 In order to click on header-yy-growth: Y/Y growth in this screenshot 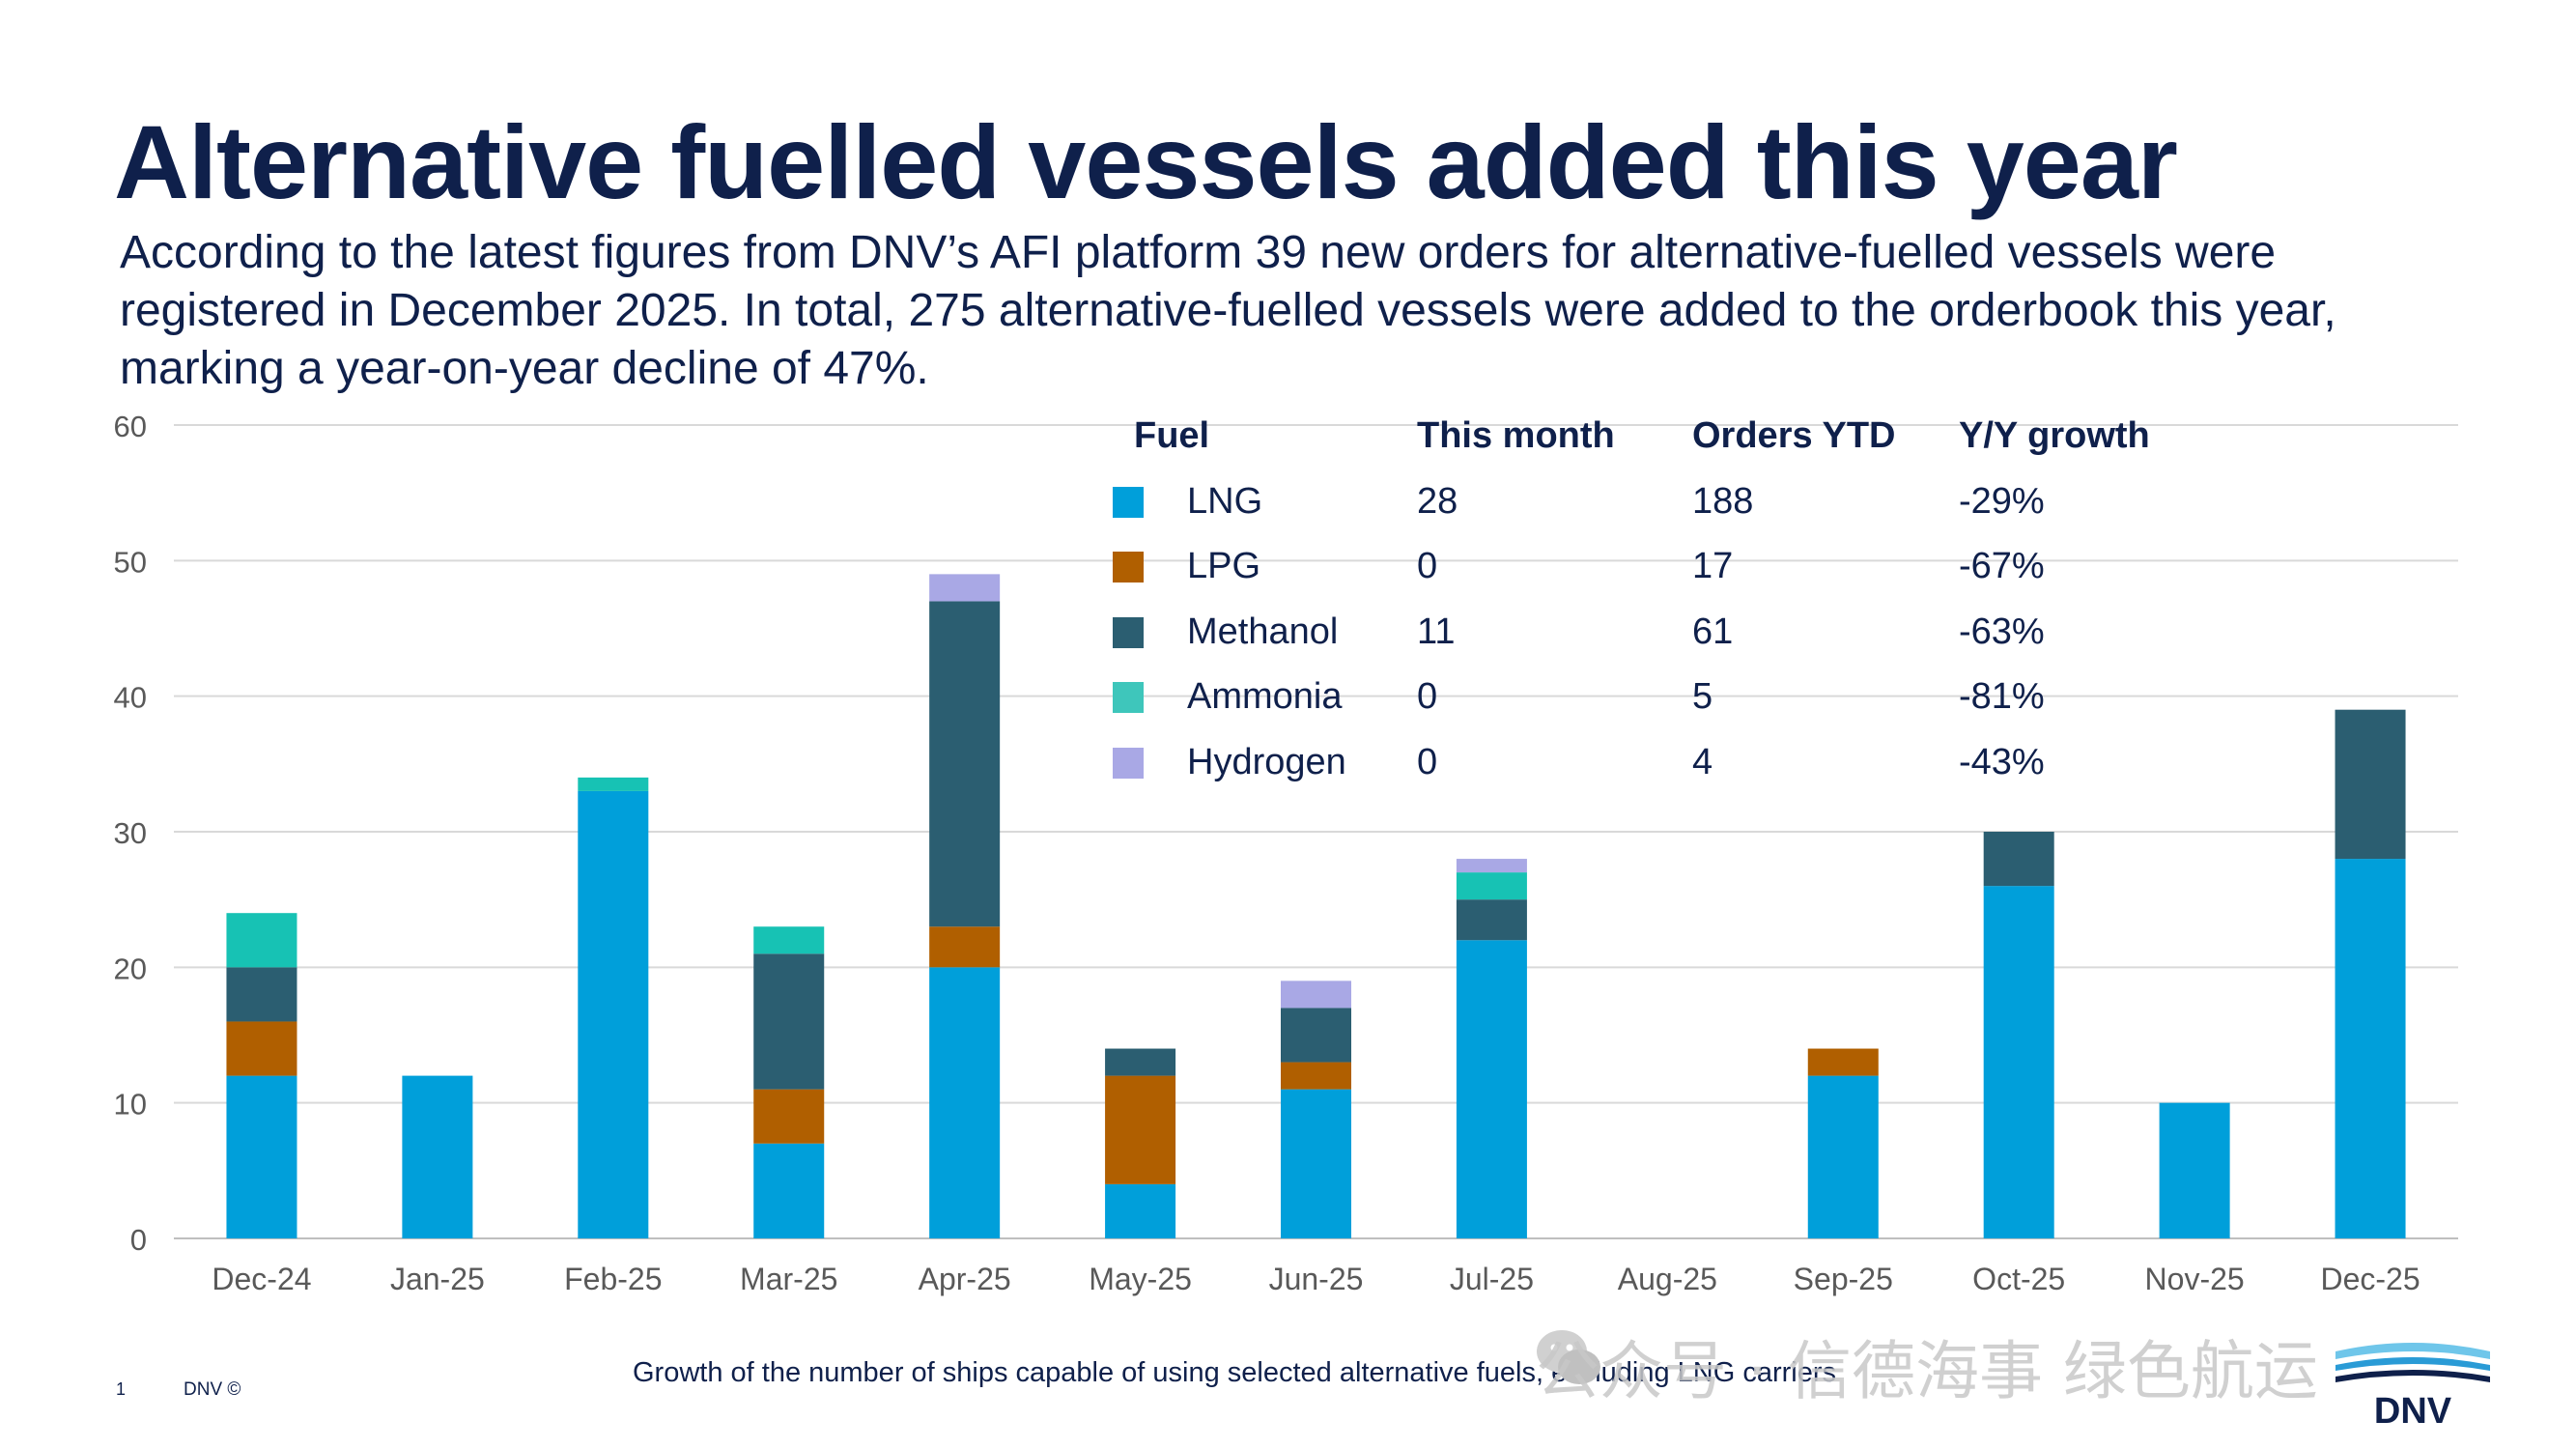, I will do `click(2054, 435)`.